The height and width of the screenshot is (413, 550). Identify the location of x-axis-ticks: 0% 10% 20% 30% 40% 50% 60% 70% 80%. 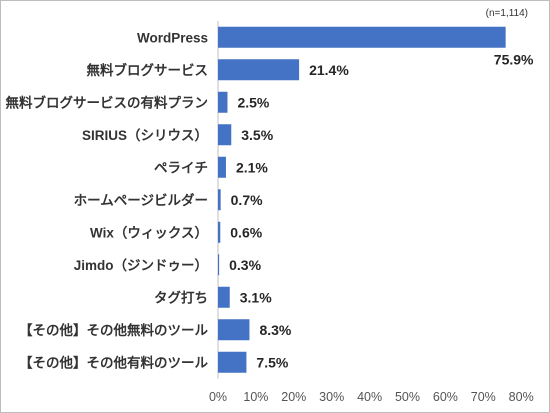
(371, 397).